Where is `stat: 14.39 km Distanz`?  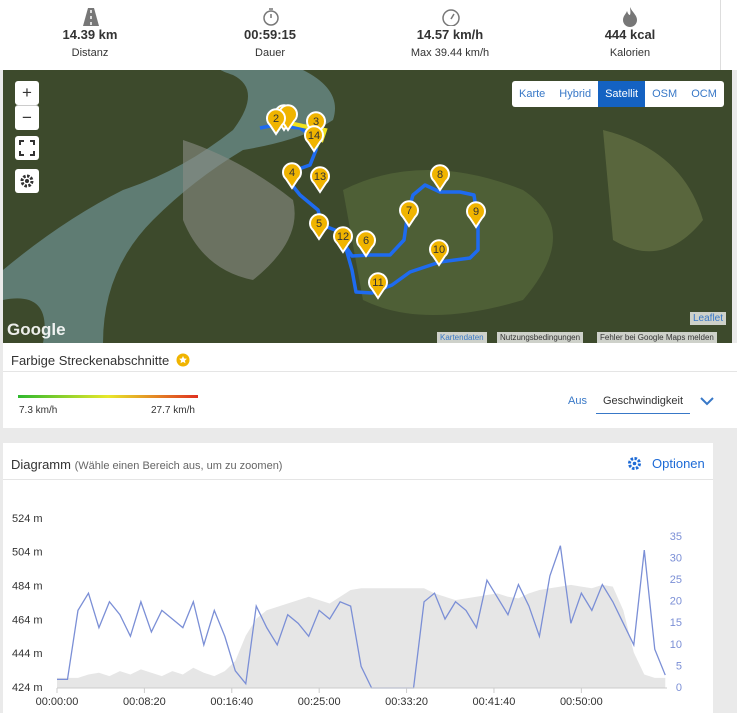
stat: 14.39 km Distanz is located at coordinates (90, 35).